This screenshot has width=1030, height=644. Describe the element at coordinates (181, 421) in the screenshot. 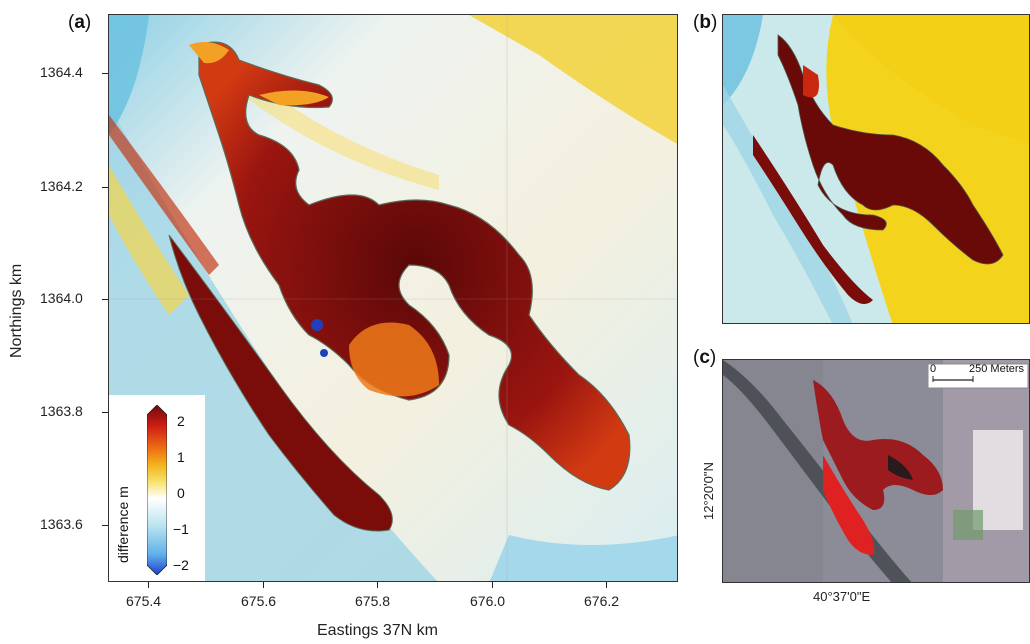

I see `colorbar-tick: 2` at that location.